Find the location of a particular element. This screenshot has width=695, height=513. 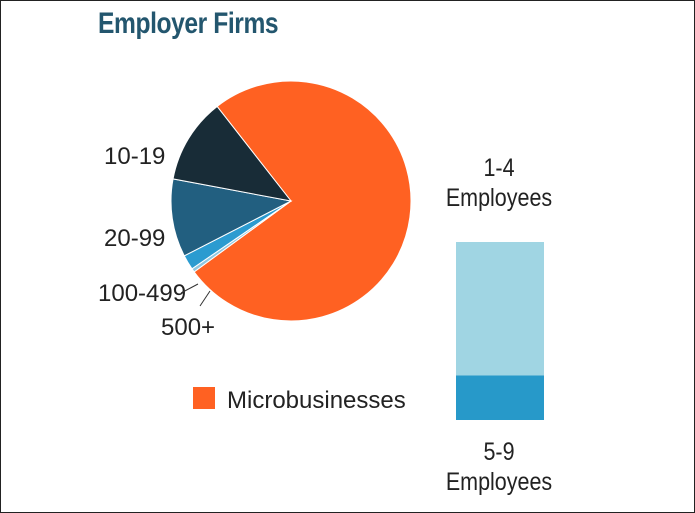

bar-label-1-4: 1-4 Employees is located at coordinates (499, 183).